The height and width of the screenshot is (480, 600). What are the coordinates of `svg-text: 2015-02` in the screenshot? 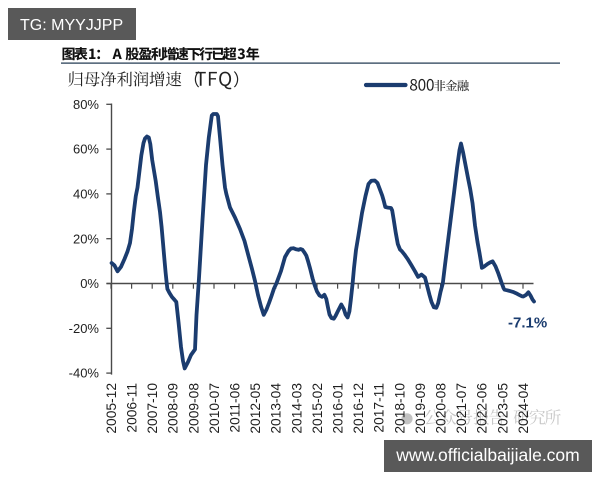 It's located at (317, 408).